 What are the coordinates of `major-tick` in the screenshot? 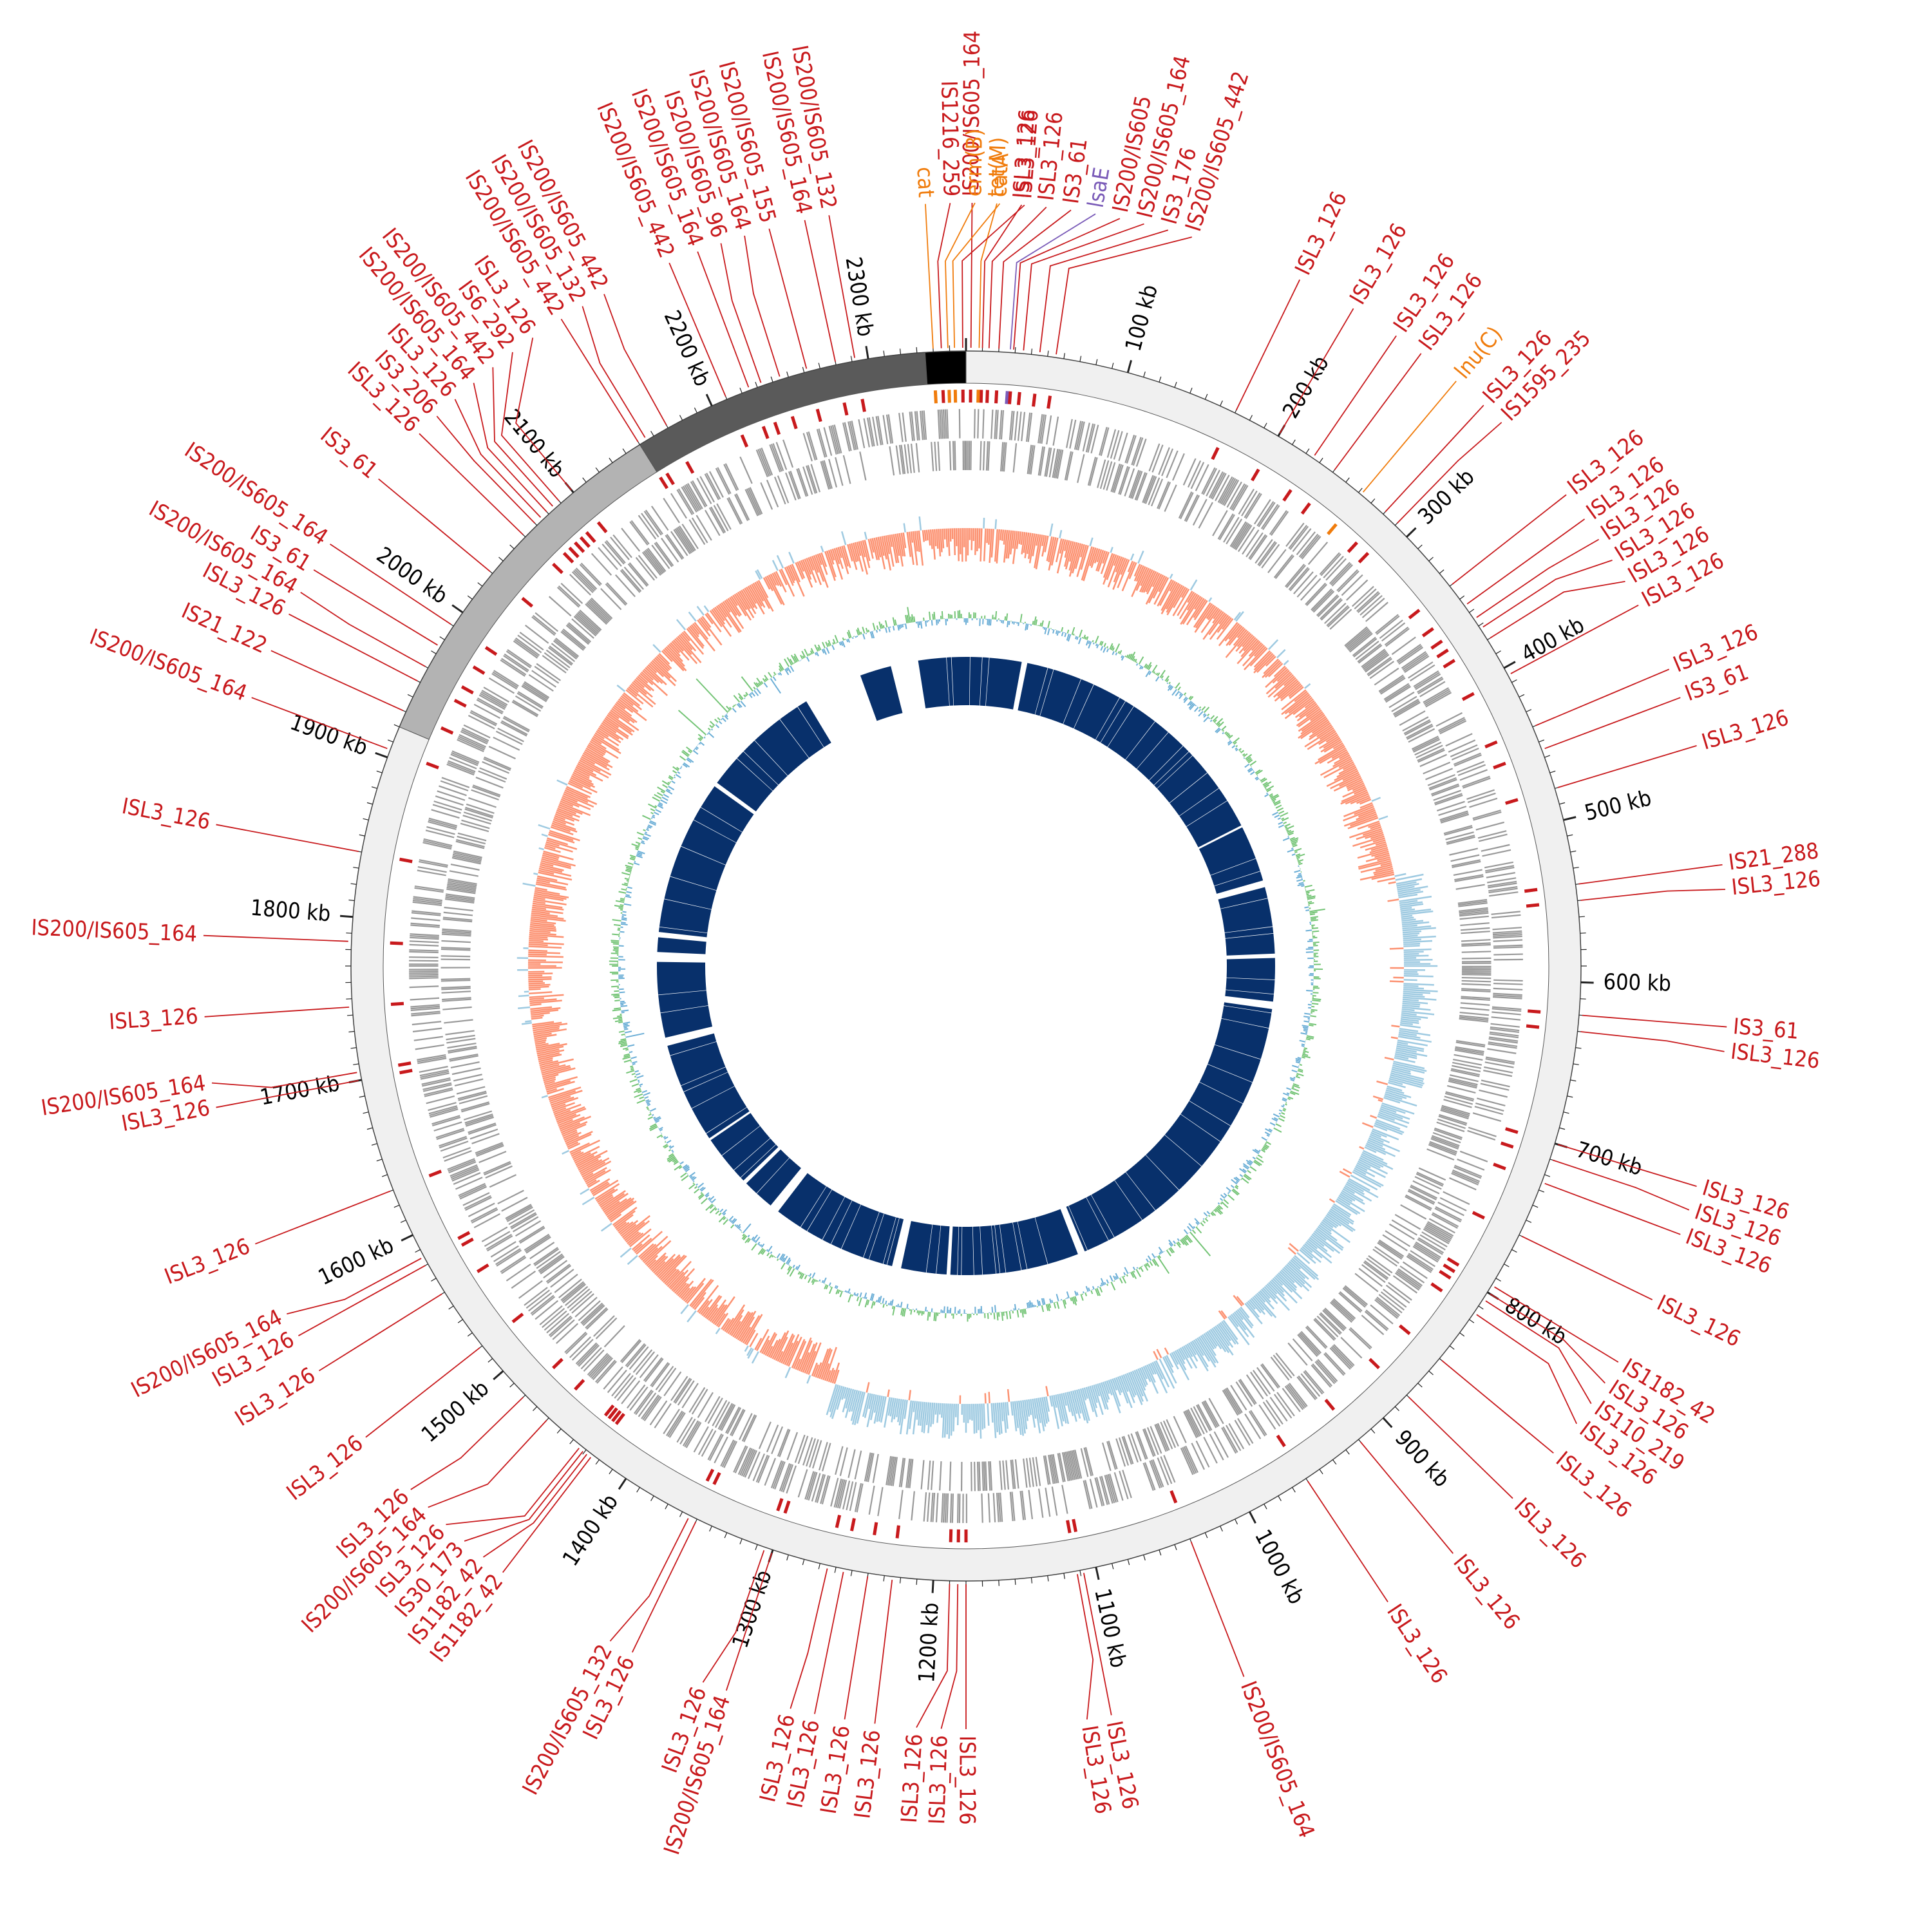 It's located at (1570, 818).